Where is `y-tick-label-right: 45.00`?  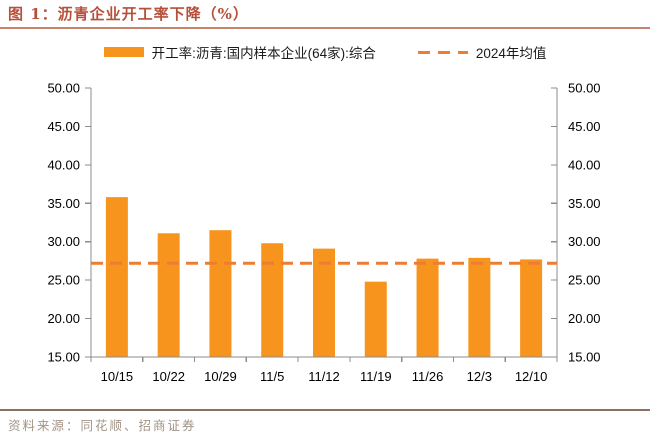
y-tick-label-right: 45.00 is located at coordinates (584, 126).